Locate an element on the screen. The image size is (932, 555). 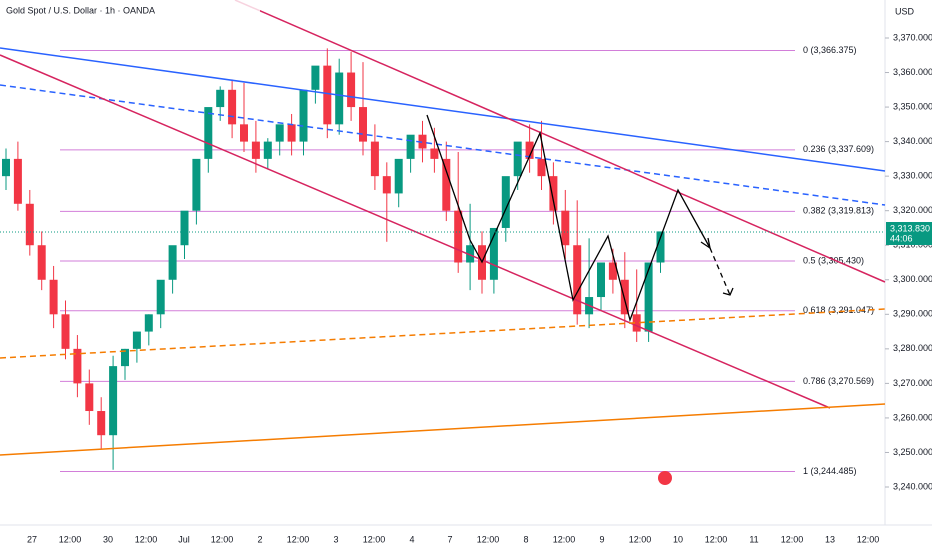
fib-label: 0.786 (3,270.569) is located at coordinates (838, 381).